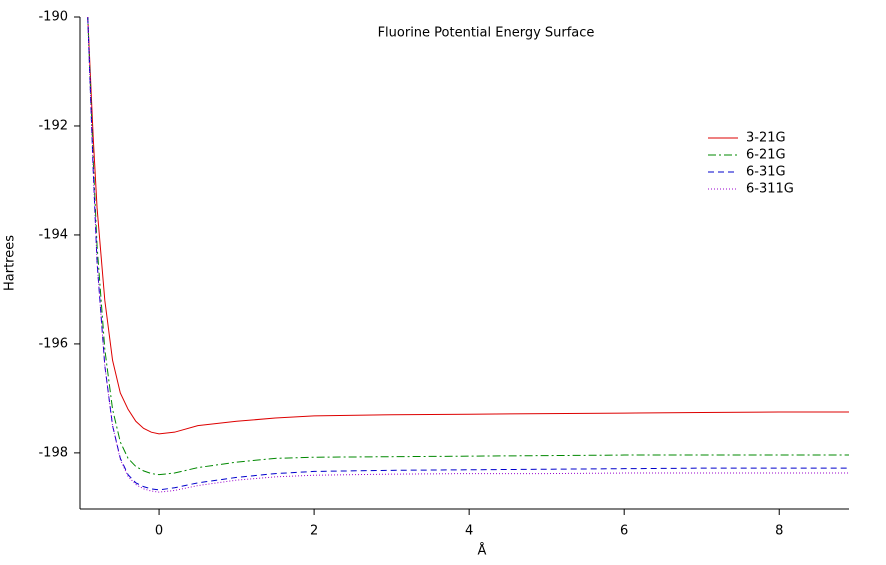  What do you see at coordinates (766, 155) in the screenshot?
I see `legend-label: 6-21G` at bounding box center [766, 155].